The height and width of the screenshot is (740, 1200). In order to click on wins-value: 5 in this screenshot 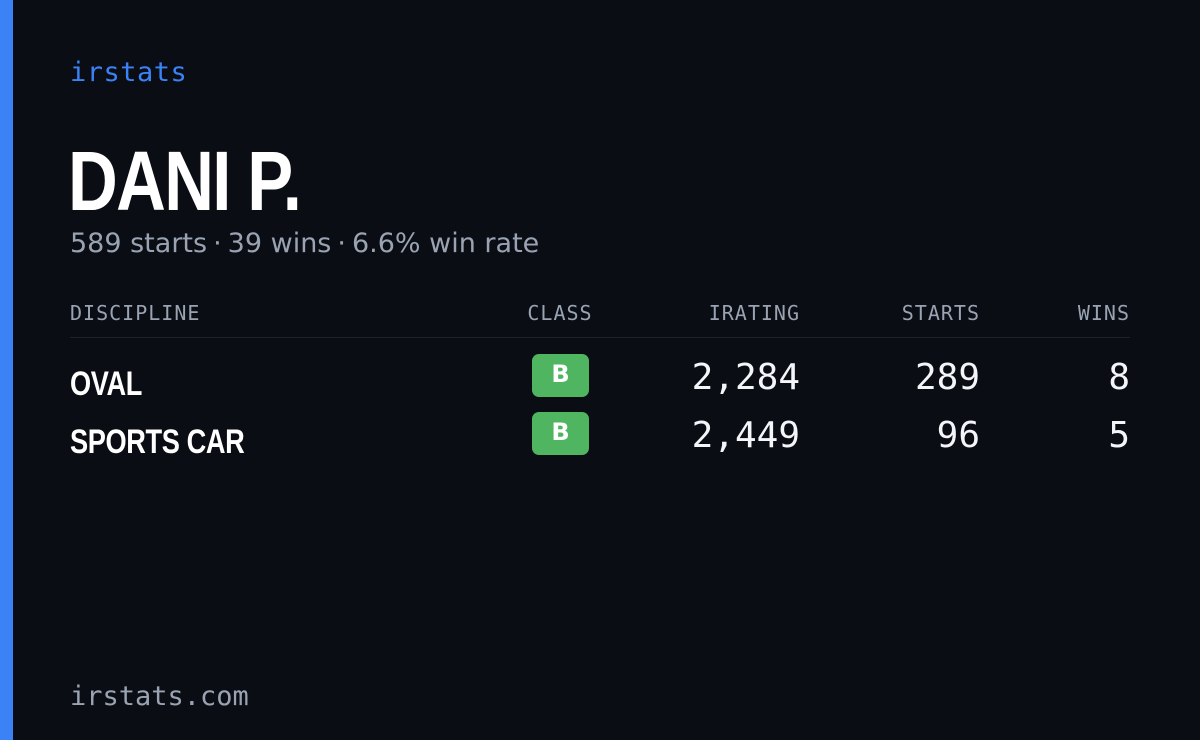, I will do `click(1119, 435)`.